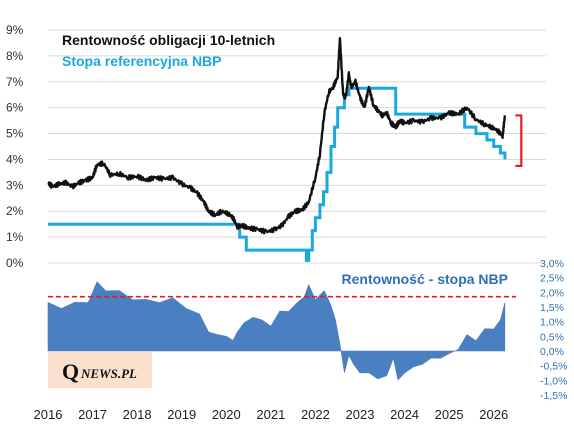 This screenshot has height=443, width=574. Describe the element at coordinates (360, 414) in the screenshot. I see `x-tick-label: 2023` at that location.